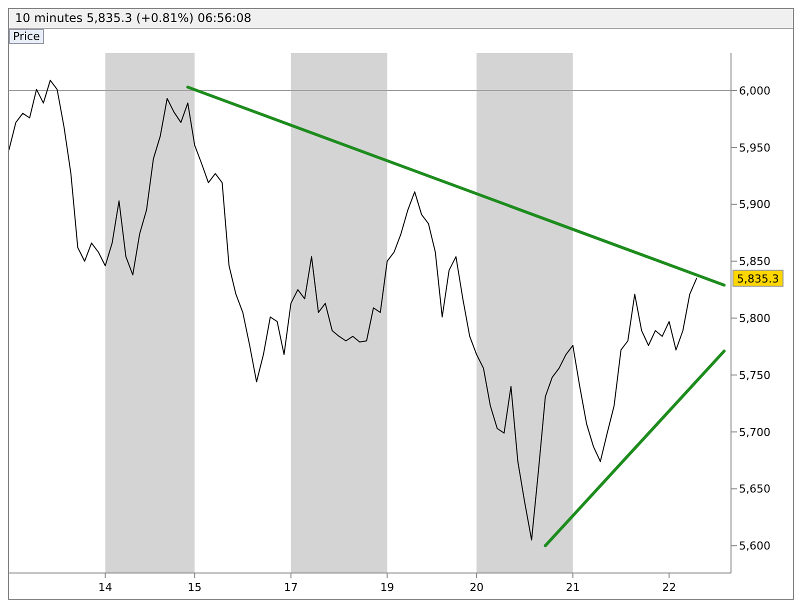 The height and width of the screenshot is (600, 800). What do you see at coordinates (754, 432) in the screenshot?
I see `y-tick-label: 5,700` at bounding box center [754, 432].